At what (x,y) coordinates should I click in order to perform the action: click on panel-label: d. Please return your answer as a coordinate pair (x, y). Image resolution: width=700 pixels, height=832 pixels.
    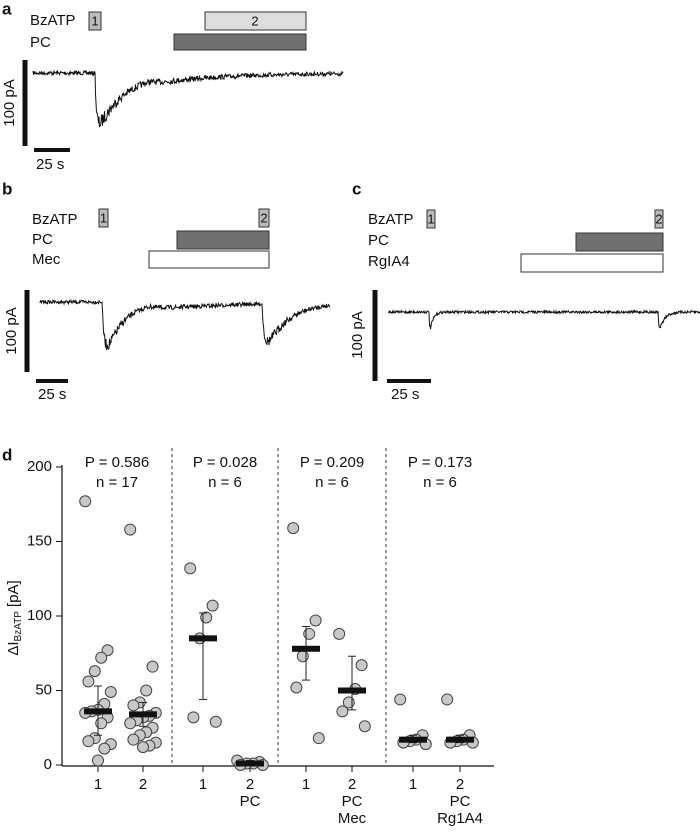
    Looking at the image, I should click on (7, 454).